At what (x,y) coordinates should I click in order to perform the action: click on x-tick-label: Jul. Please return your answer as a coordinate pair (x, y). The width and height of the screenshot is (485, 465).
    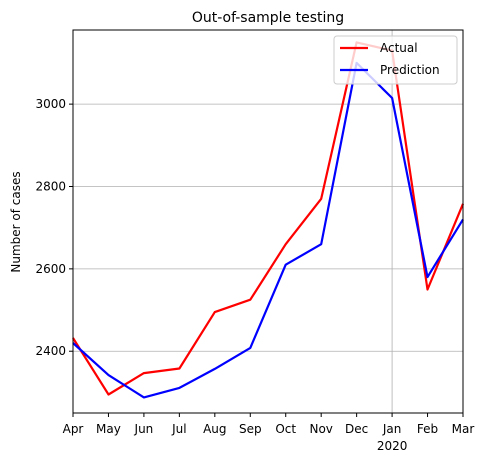
    Looking at the image, I should click on (178, 429).